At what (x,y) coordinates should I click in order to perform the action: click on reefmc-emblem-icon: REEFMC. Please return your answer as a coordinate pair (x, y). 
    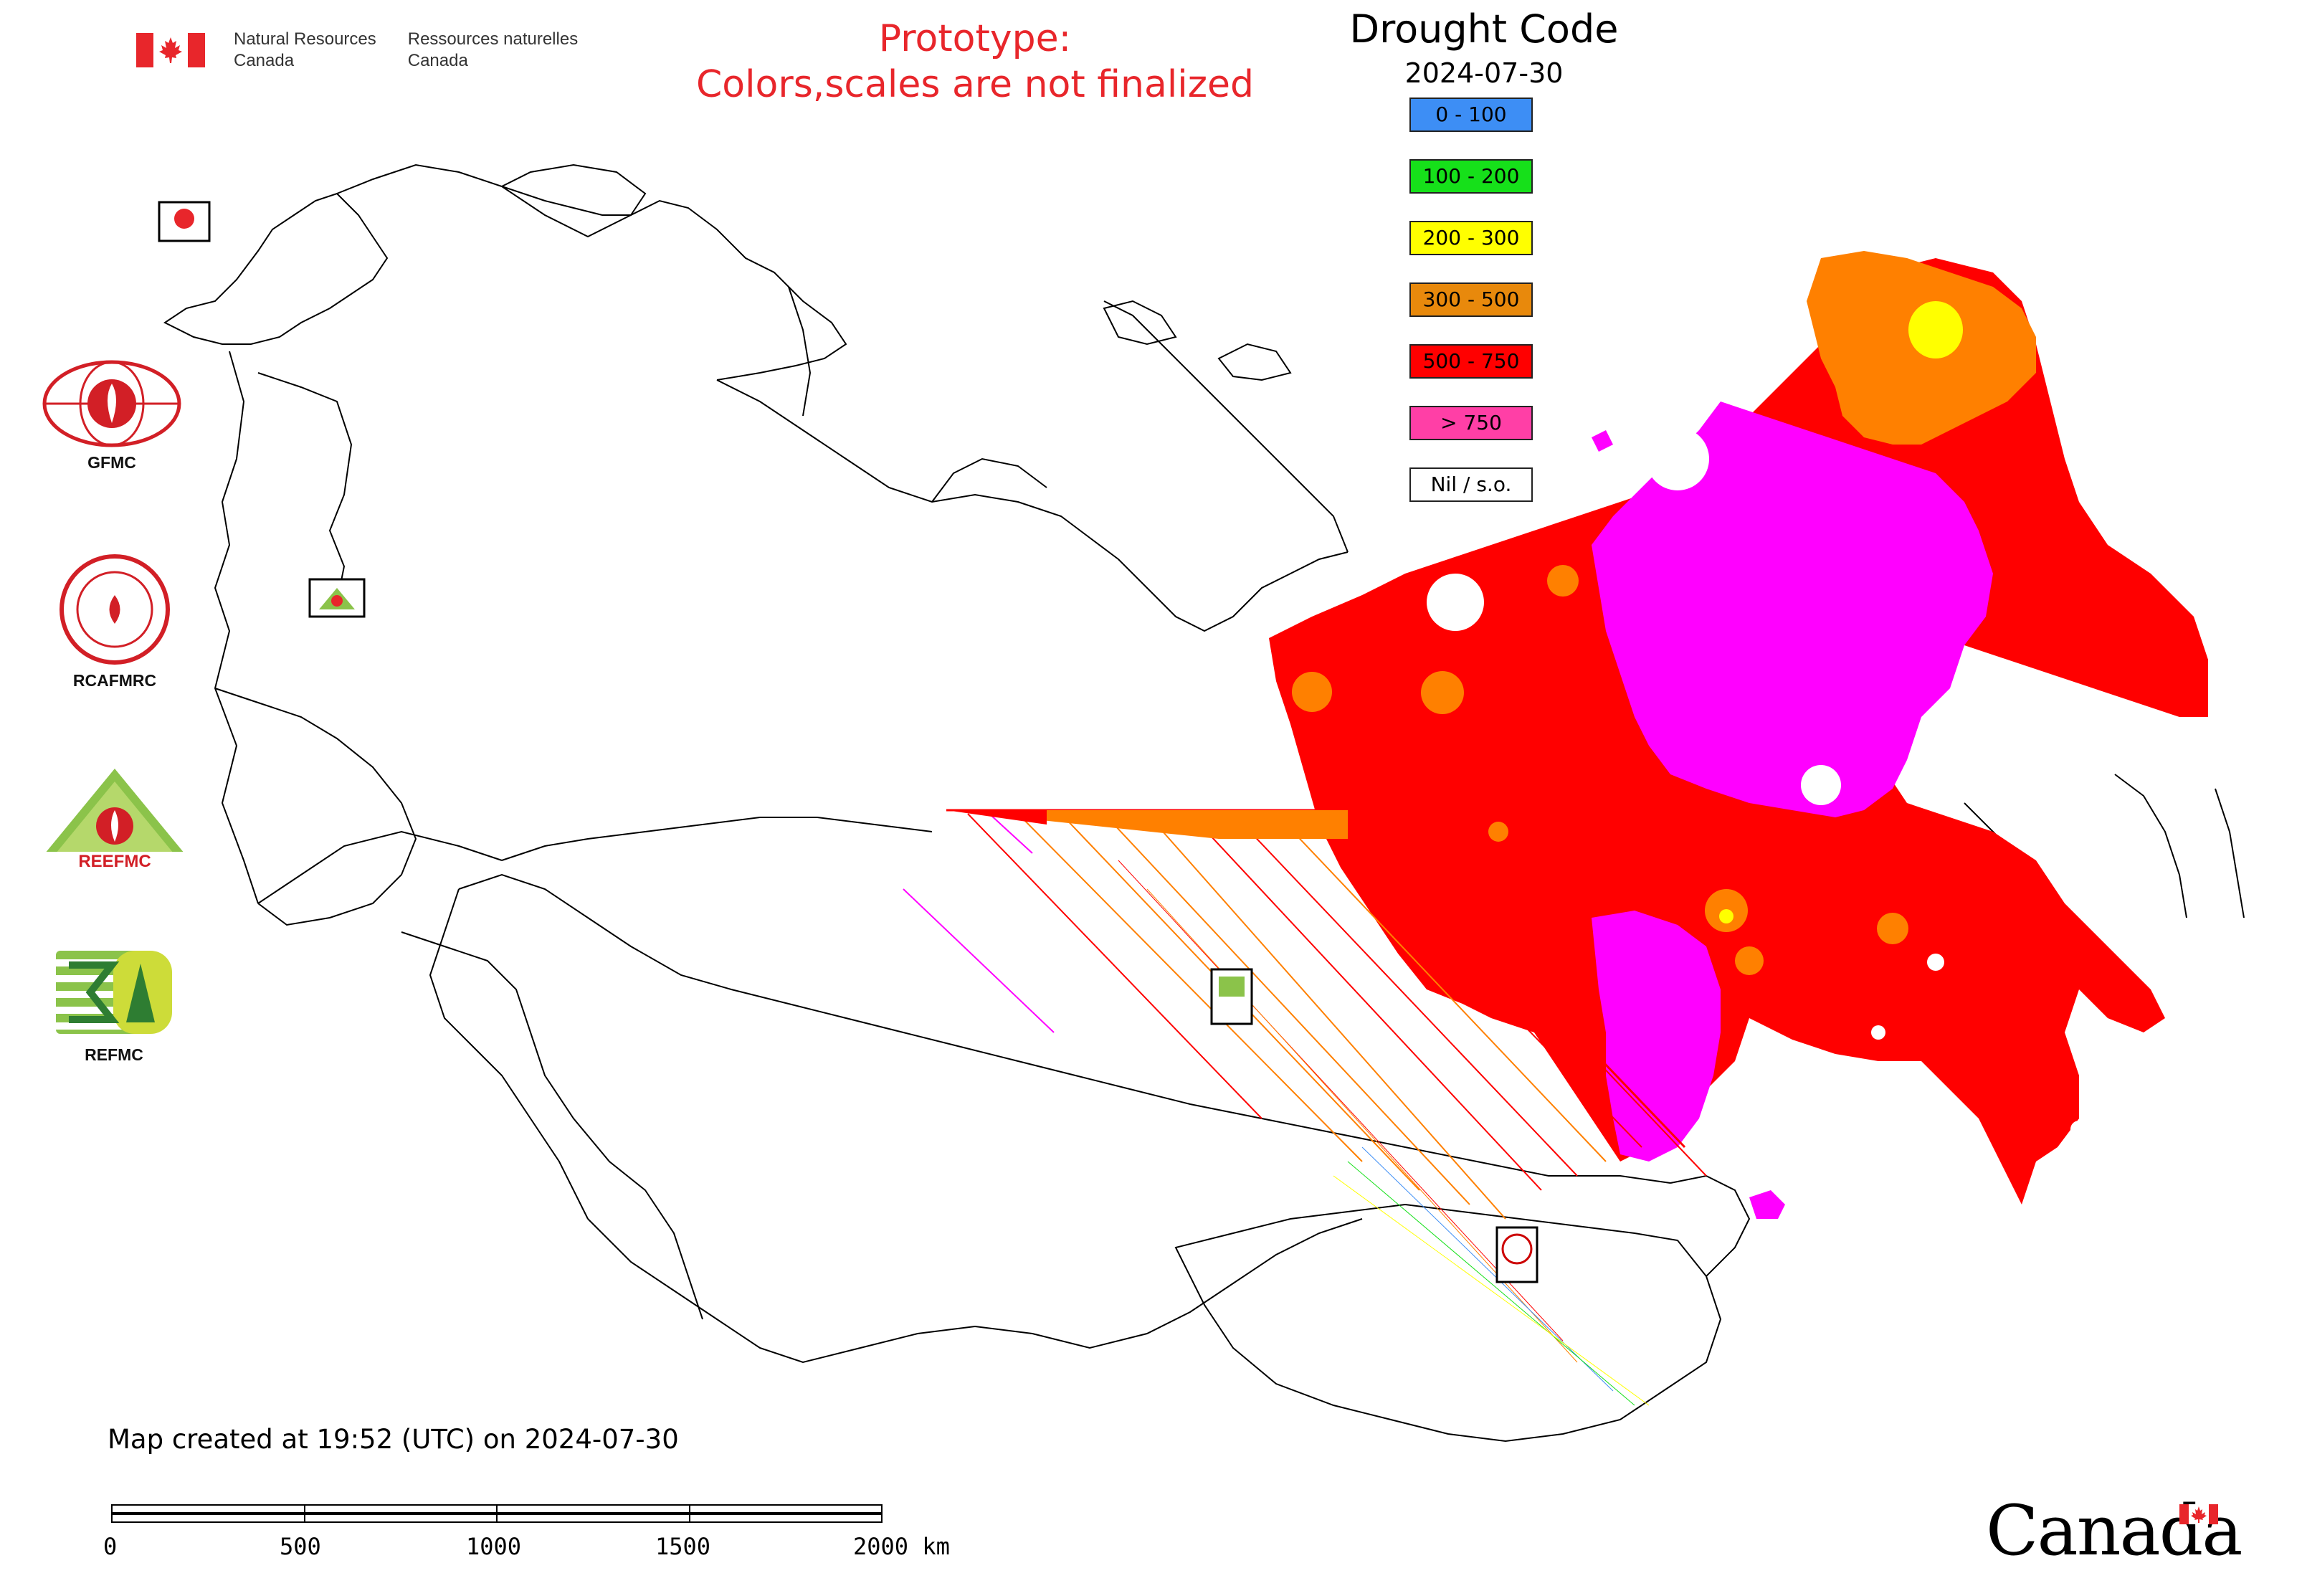
    Looking at the image, I should click on (115, 820).